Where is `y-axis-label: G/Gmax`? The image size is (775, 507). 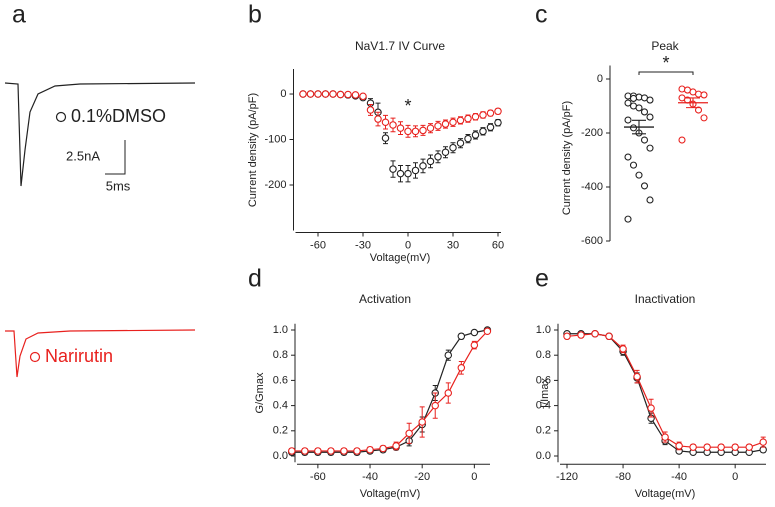 y-axis-label: G/Gmax is located at coordinates (260, 392).